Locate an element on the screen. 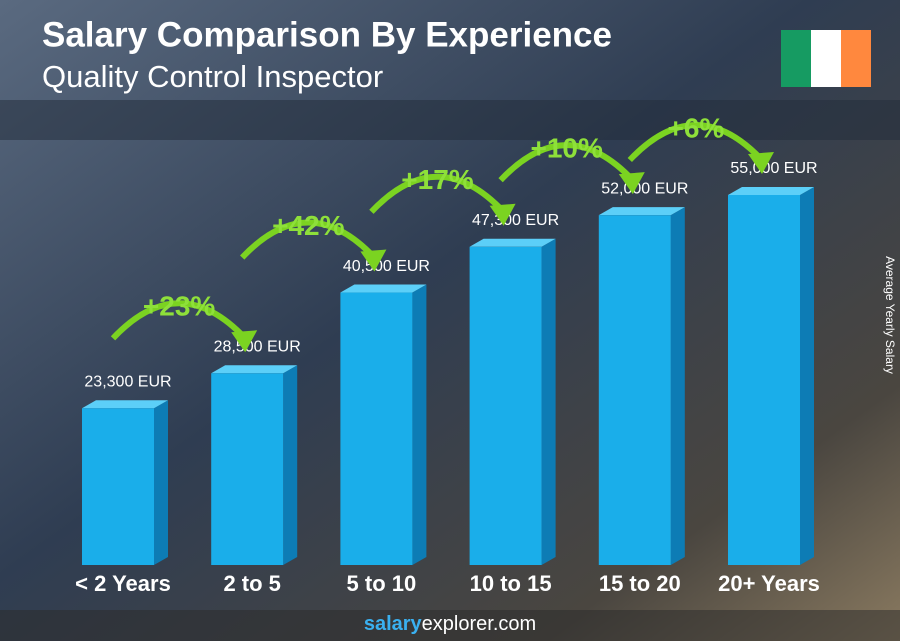  x-tick-label: 2 to 5 is located at coordinates (251, 583).